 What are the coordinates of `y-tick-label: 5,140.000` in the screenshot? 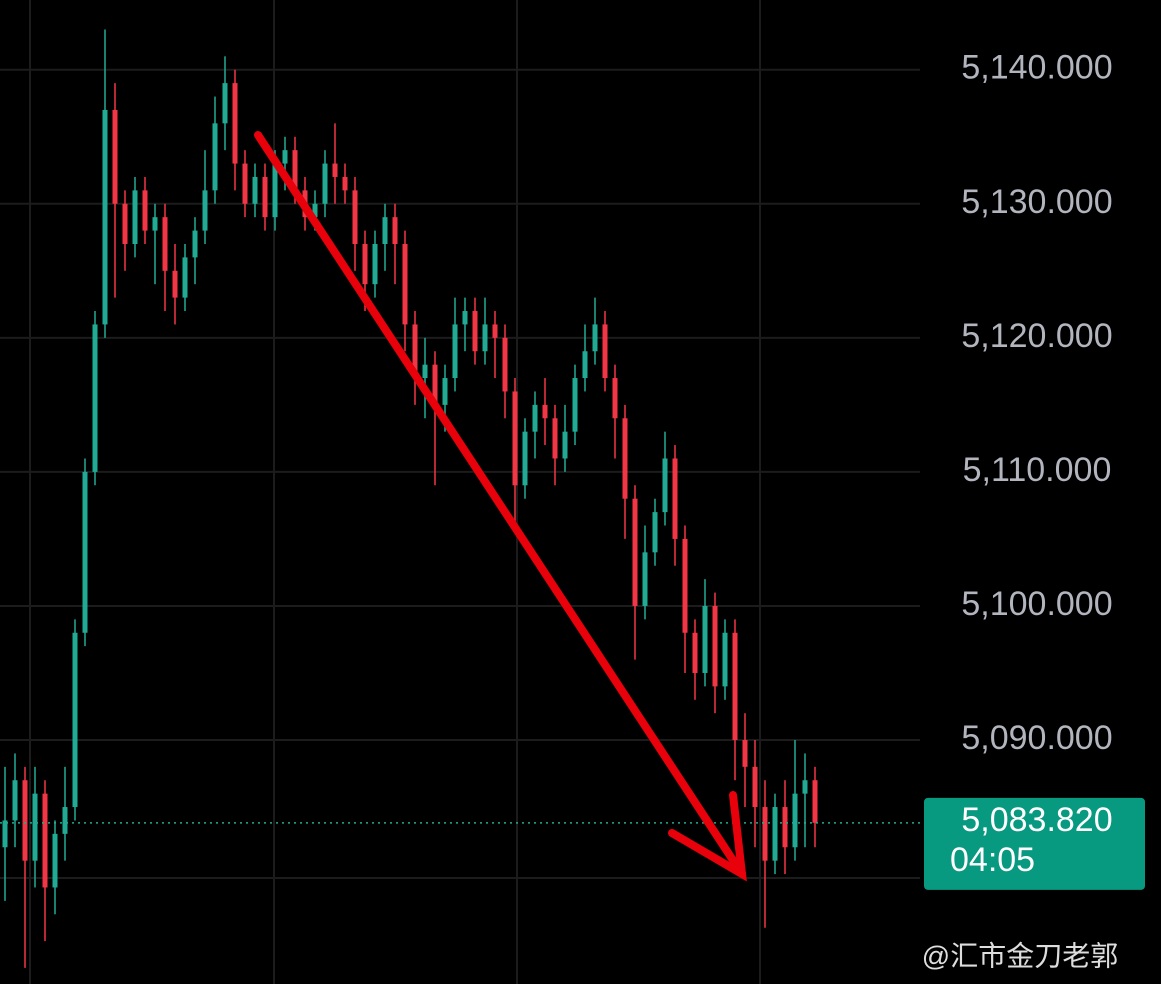 It's located at (1036, 68).